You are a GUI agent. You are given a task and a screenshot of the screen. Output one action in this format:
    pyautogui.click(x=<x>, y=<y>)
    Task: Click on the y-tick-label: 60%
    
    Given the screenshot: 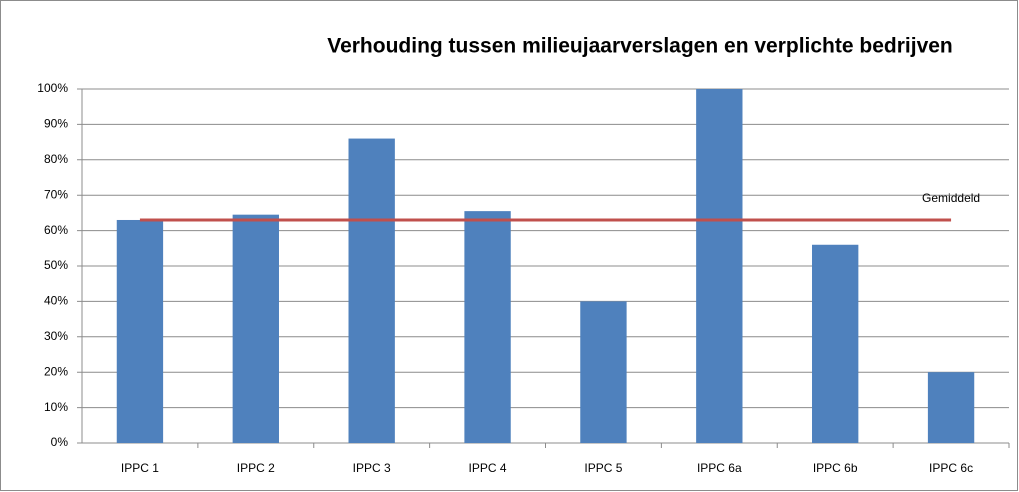 What is the action you would take?
    pyautogui.click(x=56, y=230)
    